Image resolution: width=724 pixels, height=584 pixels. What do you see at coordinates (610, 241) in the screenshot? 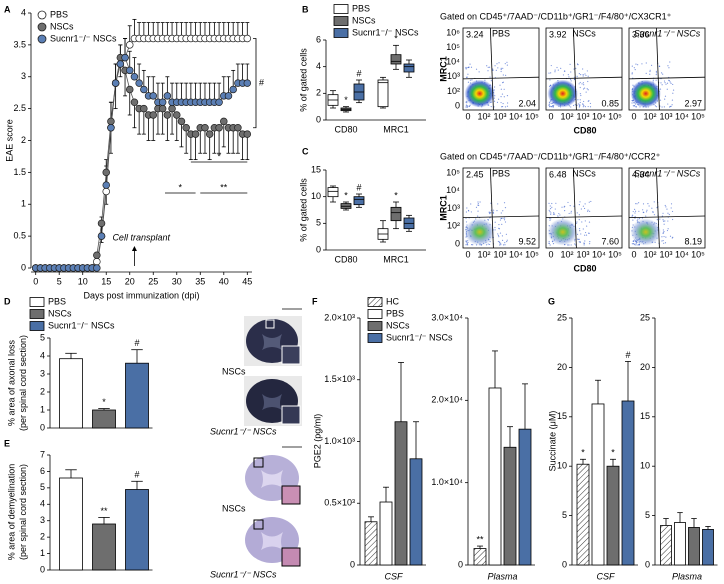
I see `quadrant-value: 7.60` at bounding box center [610, 241].